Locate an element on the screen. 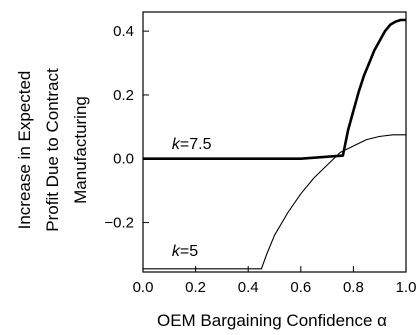 This screenshot has height=335, width=419. y-tick-label: 0.4 is located at coordinates (123, 31).